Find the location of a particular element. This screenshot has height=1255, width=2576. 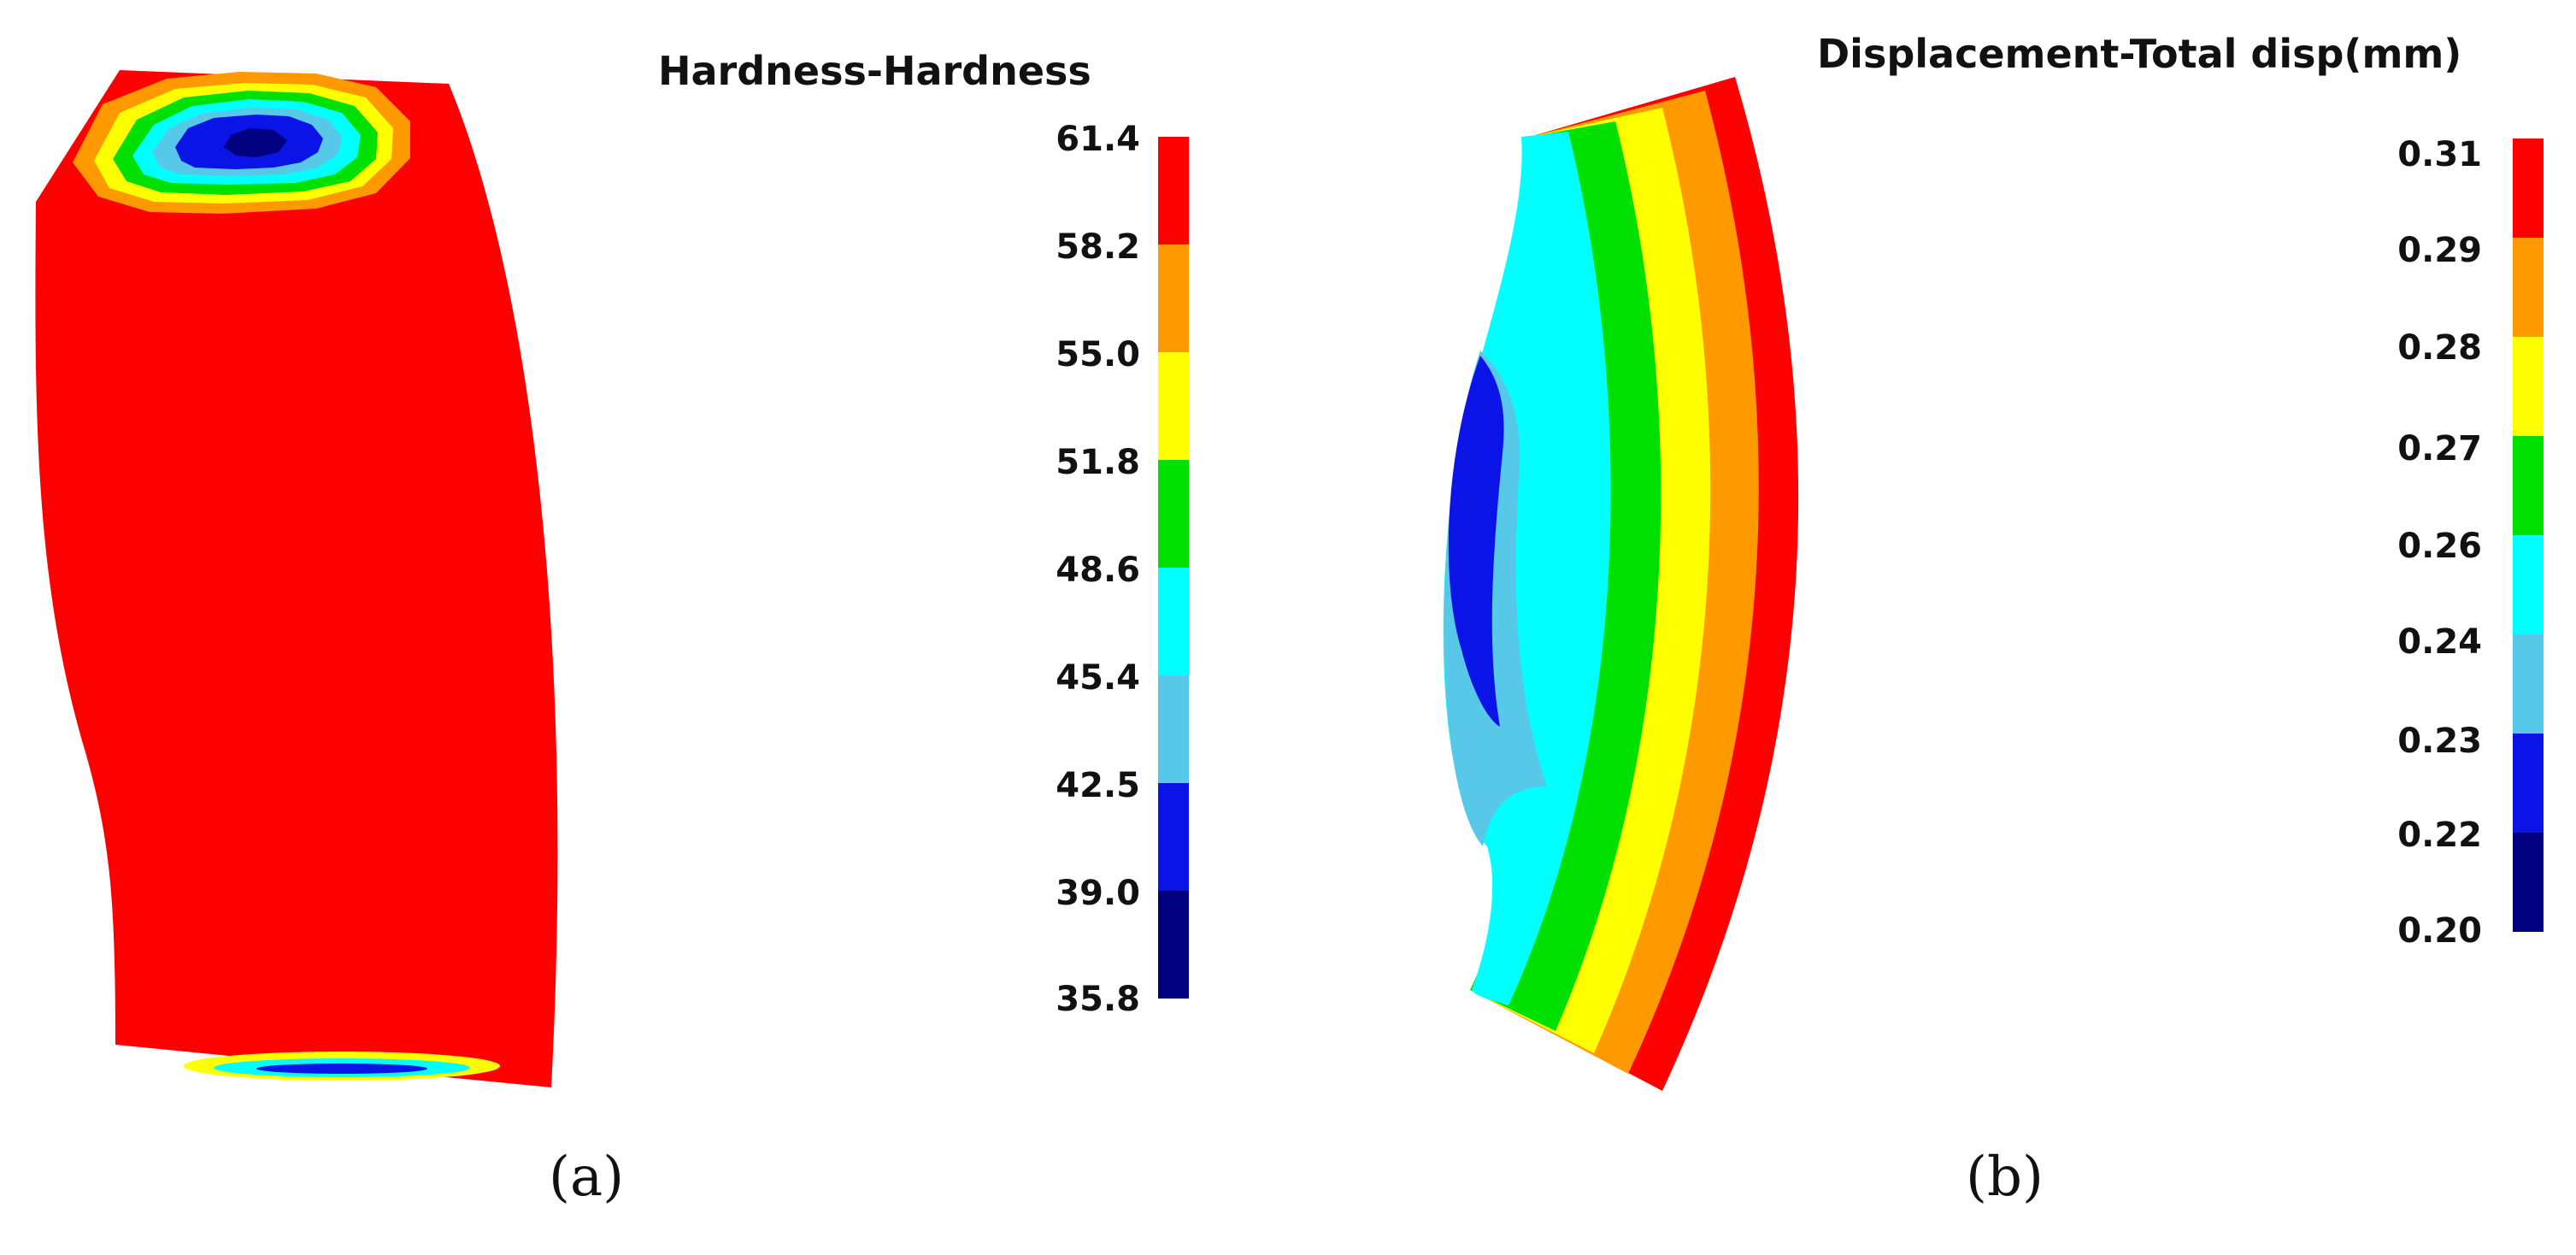

hardness-tick-5: 48.6 is located at coordinates (1098, 570).